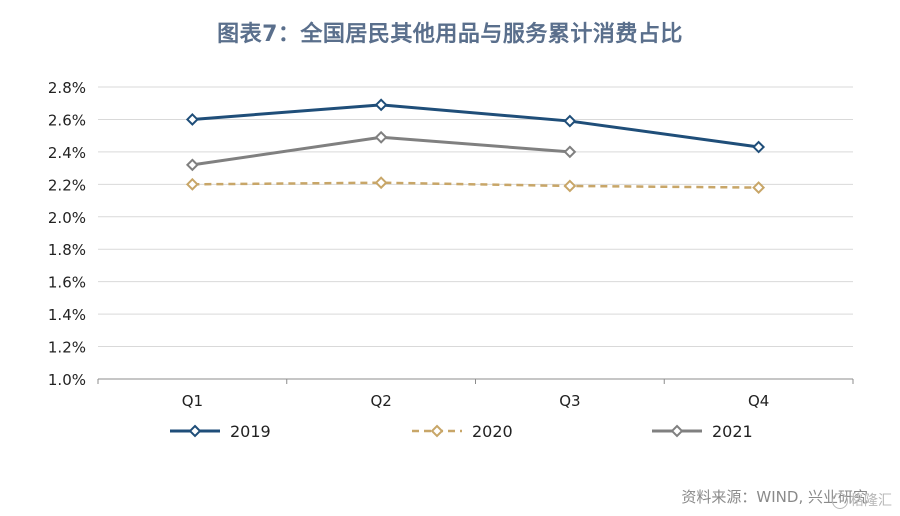 This screenshot has width=900, height=516. I want to click on y-tick-label: 2.2%, so click(67, 185).